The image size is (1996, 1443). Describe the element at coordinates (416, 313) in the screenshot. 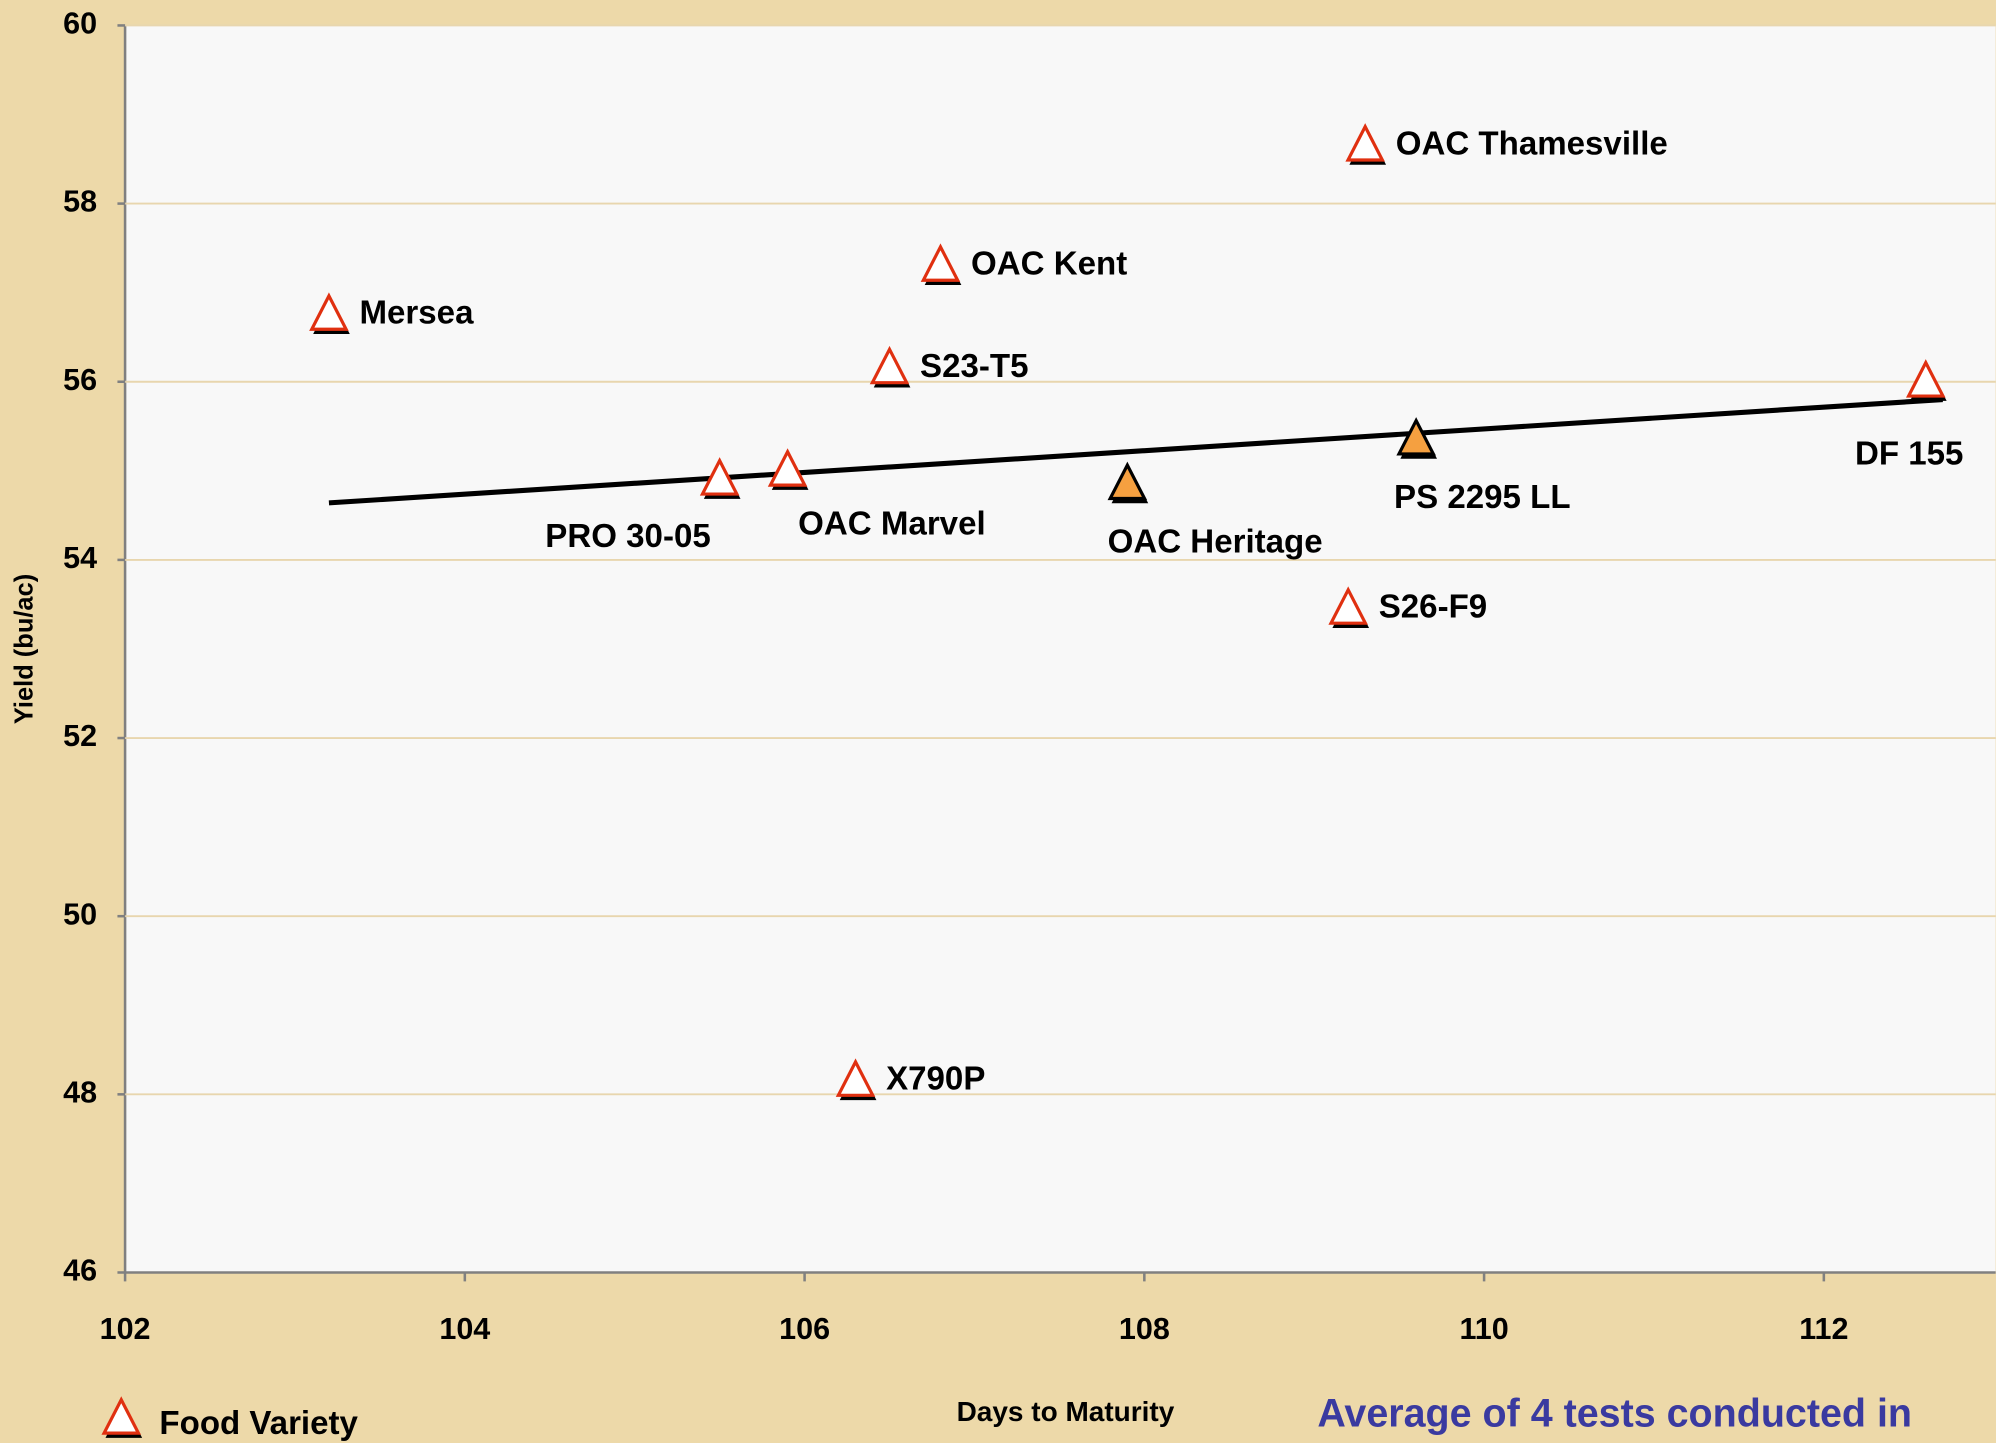

I see `point-label: Mersea` at that location.